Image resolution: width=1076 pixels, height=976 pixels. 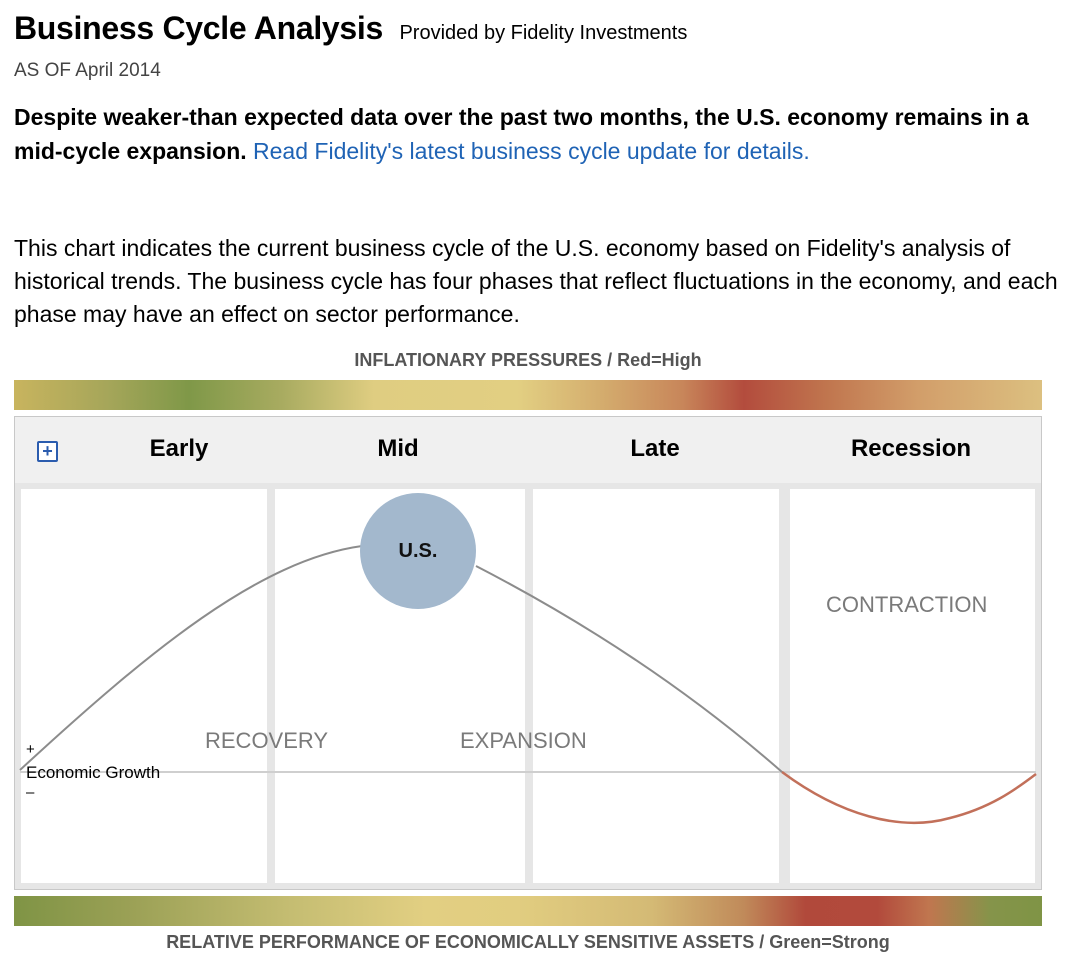 I want to click on phase-header-row: + Early Mid Late Recession, so click(x=528, y=450).